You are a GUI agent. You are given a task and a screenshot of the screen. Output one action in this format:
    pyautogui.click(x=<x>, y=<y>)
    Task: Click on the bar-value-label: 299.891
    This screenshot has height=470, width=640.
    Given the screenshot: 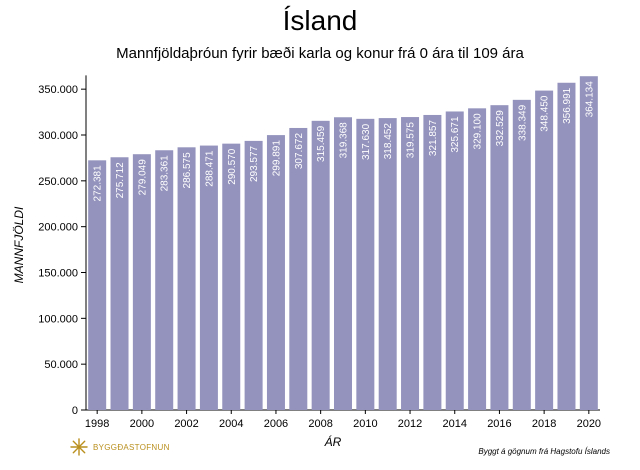 What is the action you would take?
    pyautogui.click(x=276, y=158)
    